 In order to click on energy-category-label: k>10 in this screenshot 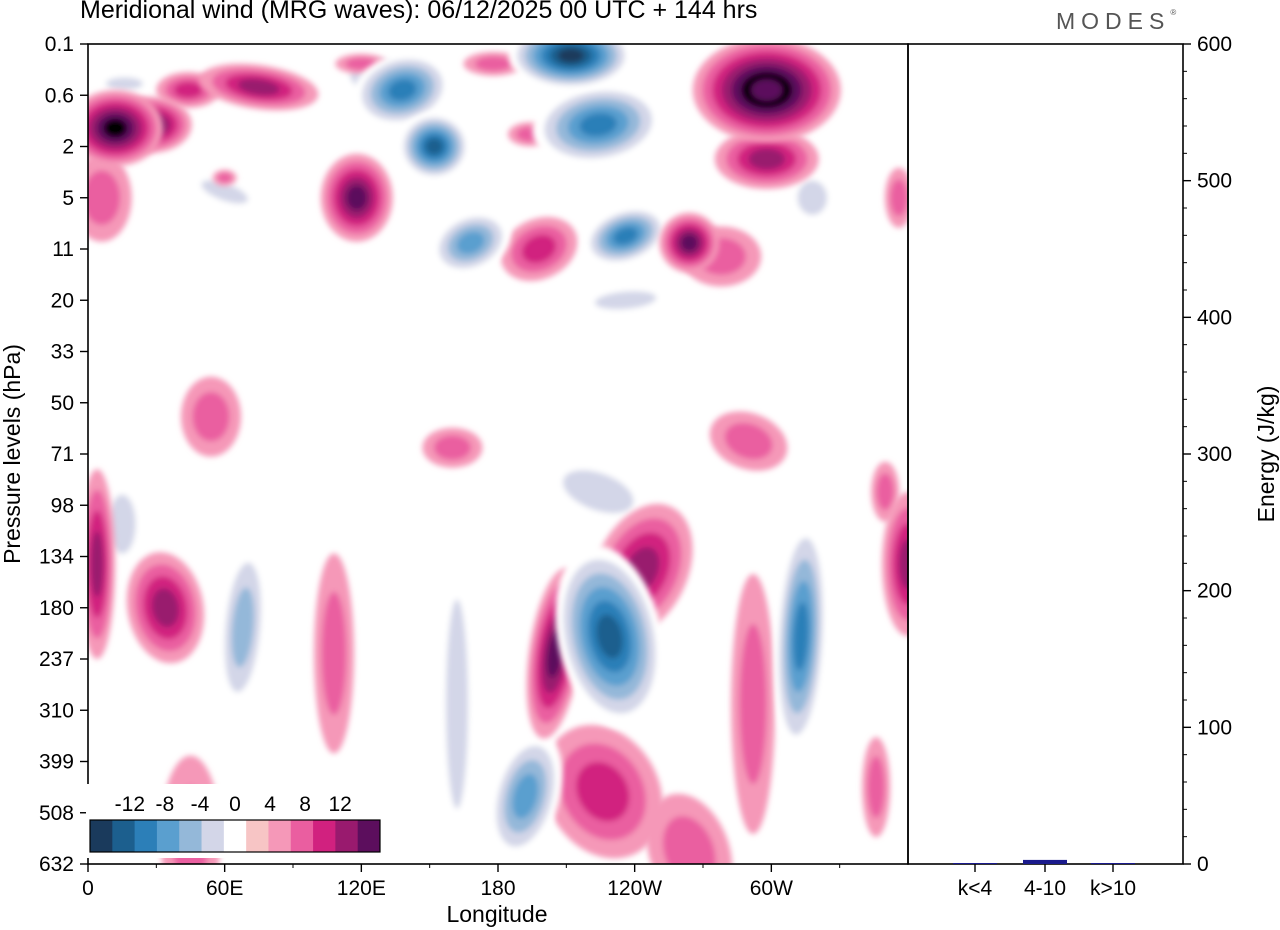, I will do `click(1113, 888)`.